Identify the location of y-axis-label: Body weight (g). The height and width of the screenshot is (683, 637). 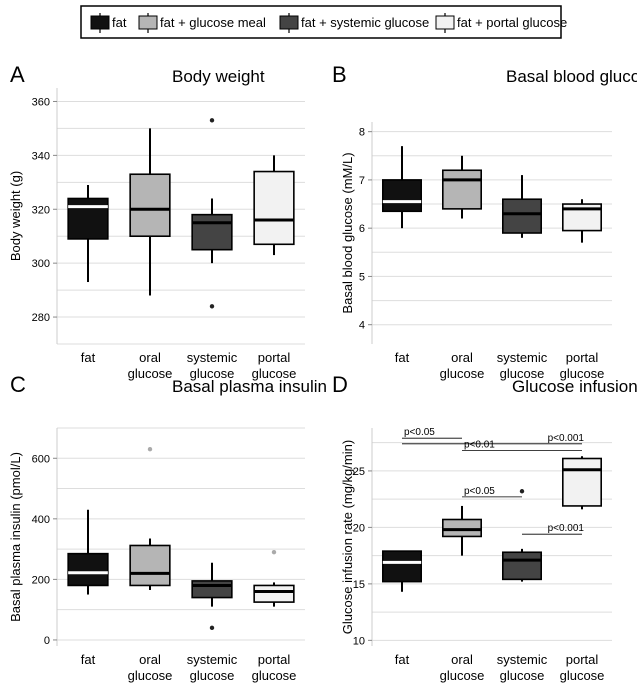
(15, 216).